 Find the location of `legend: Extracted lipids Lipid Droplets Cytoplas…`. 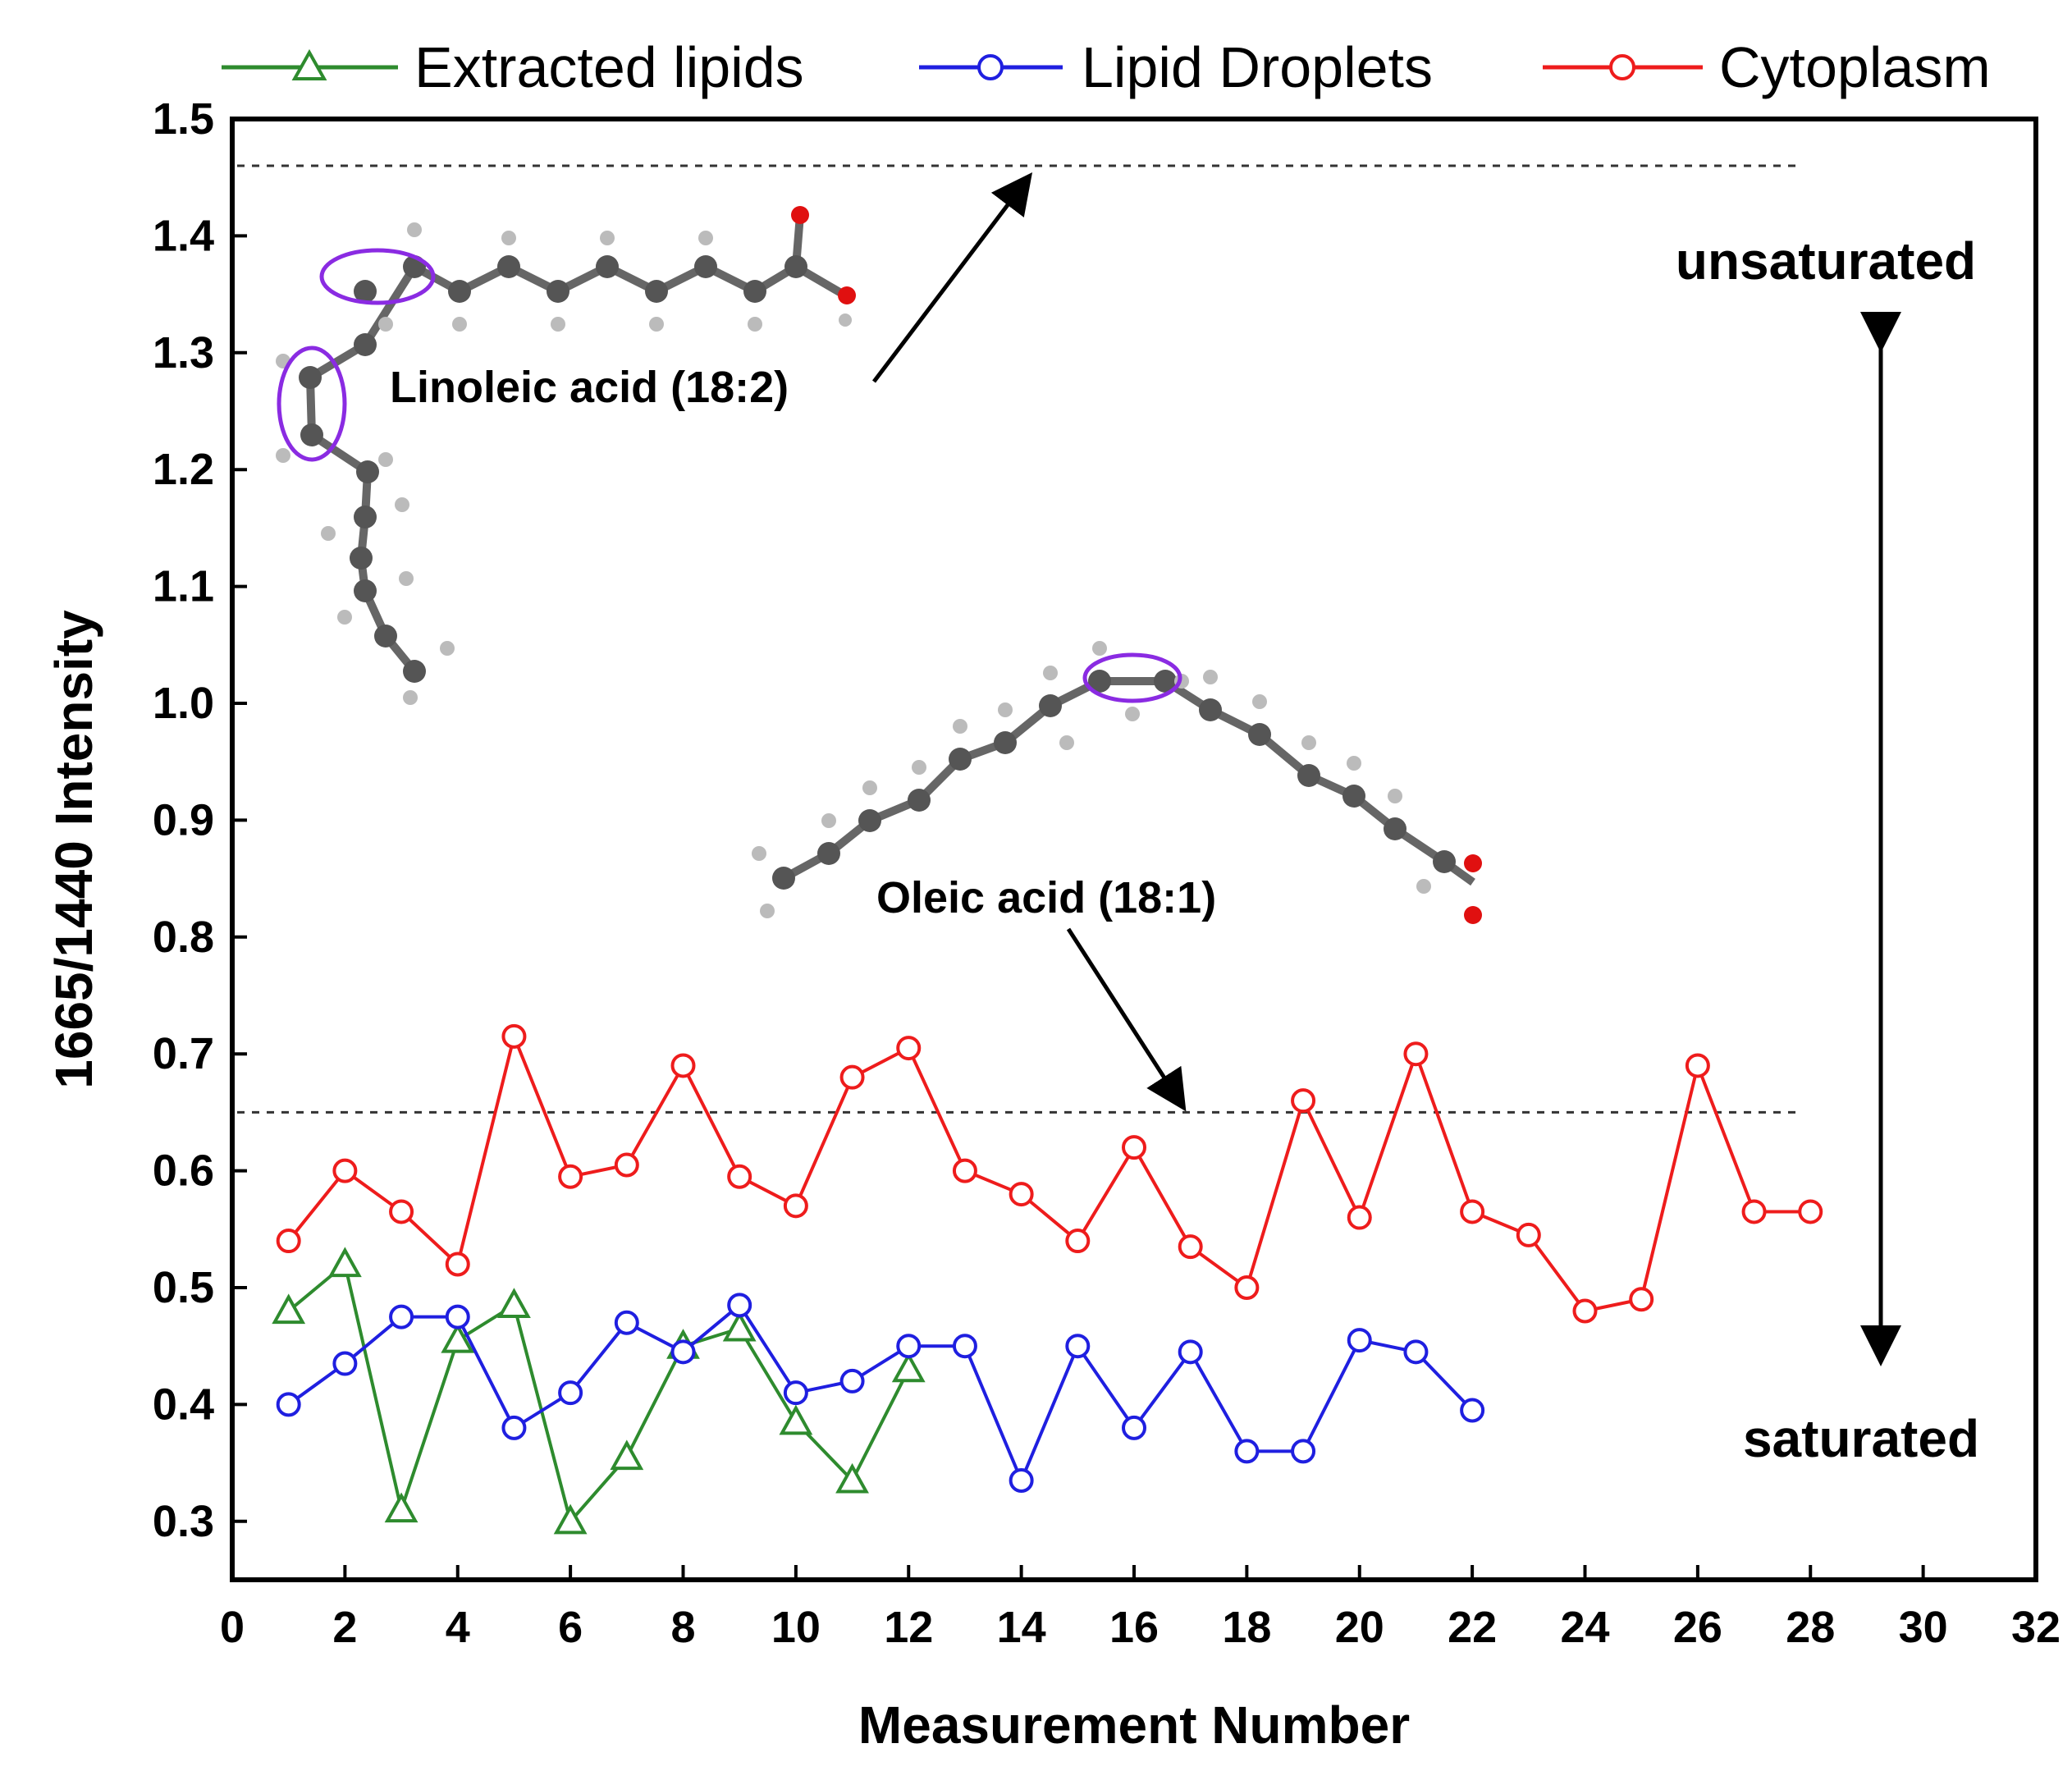

legend: Extracted lipids Lipid Droplets Cytoplas… is located at coordinates (1106, 67).